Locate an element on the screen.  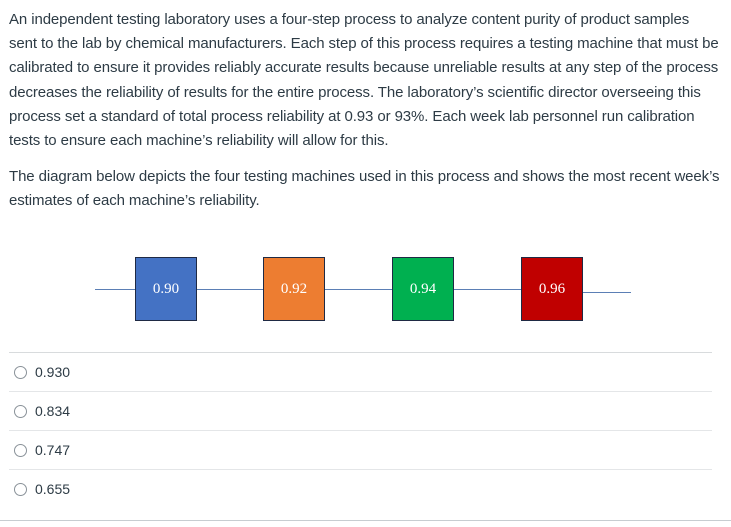
machine-reliability-label: 0.90 is located at coordinates (166, 288).